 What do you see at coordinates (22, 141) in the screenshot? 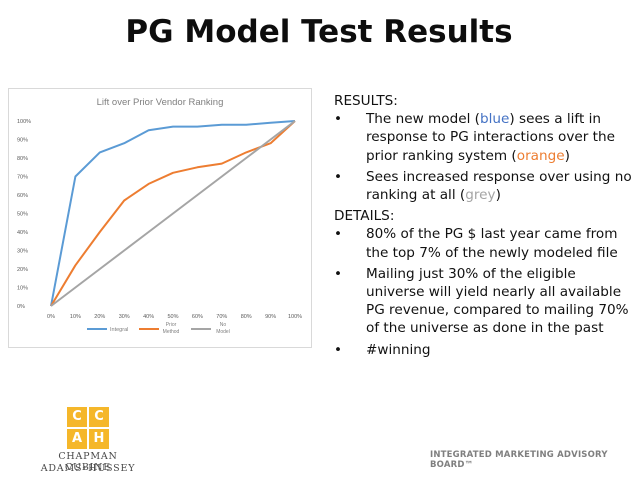
I see `y-tick-label: 90%` at bounding box center [22, 141].